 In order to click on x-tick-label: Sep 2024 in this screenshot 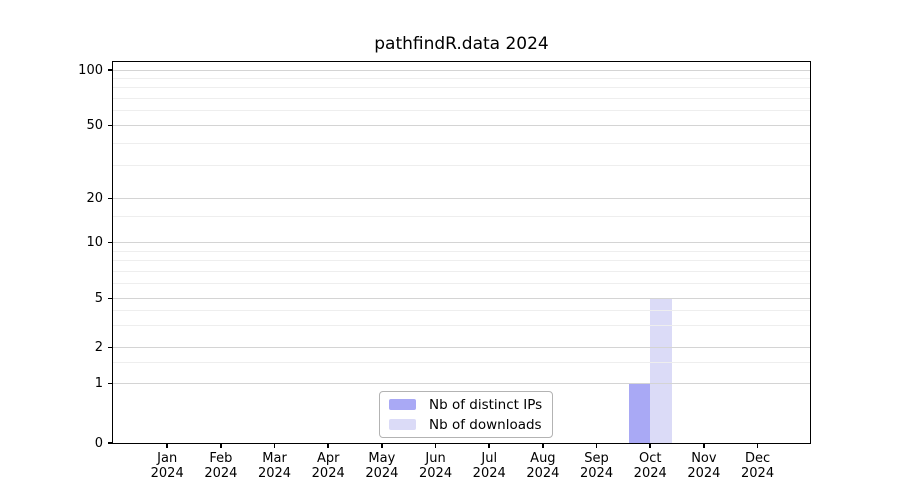, I will do `click(597, 466)`.